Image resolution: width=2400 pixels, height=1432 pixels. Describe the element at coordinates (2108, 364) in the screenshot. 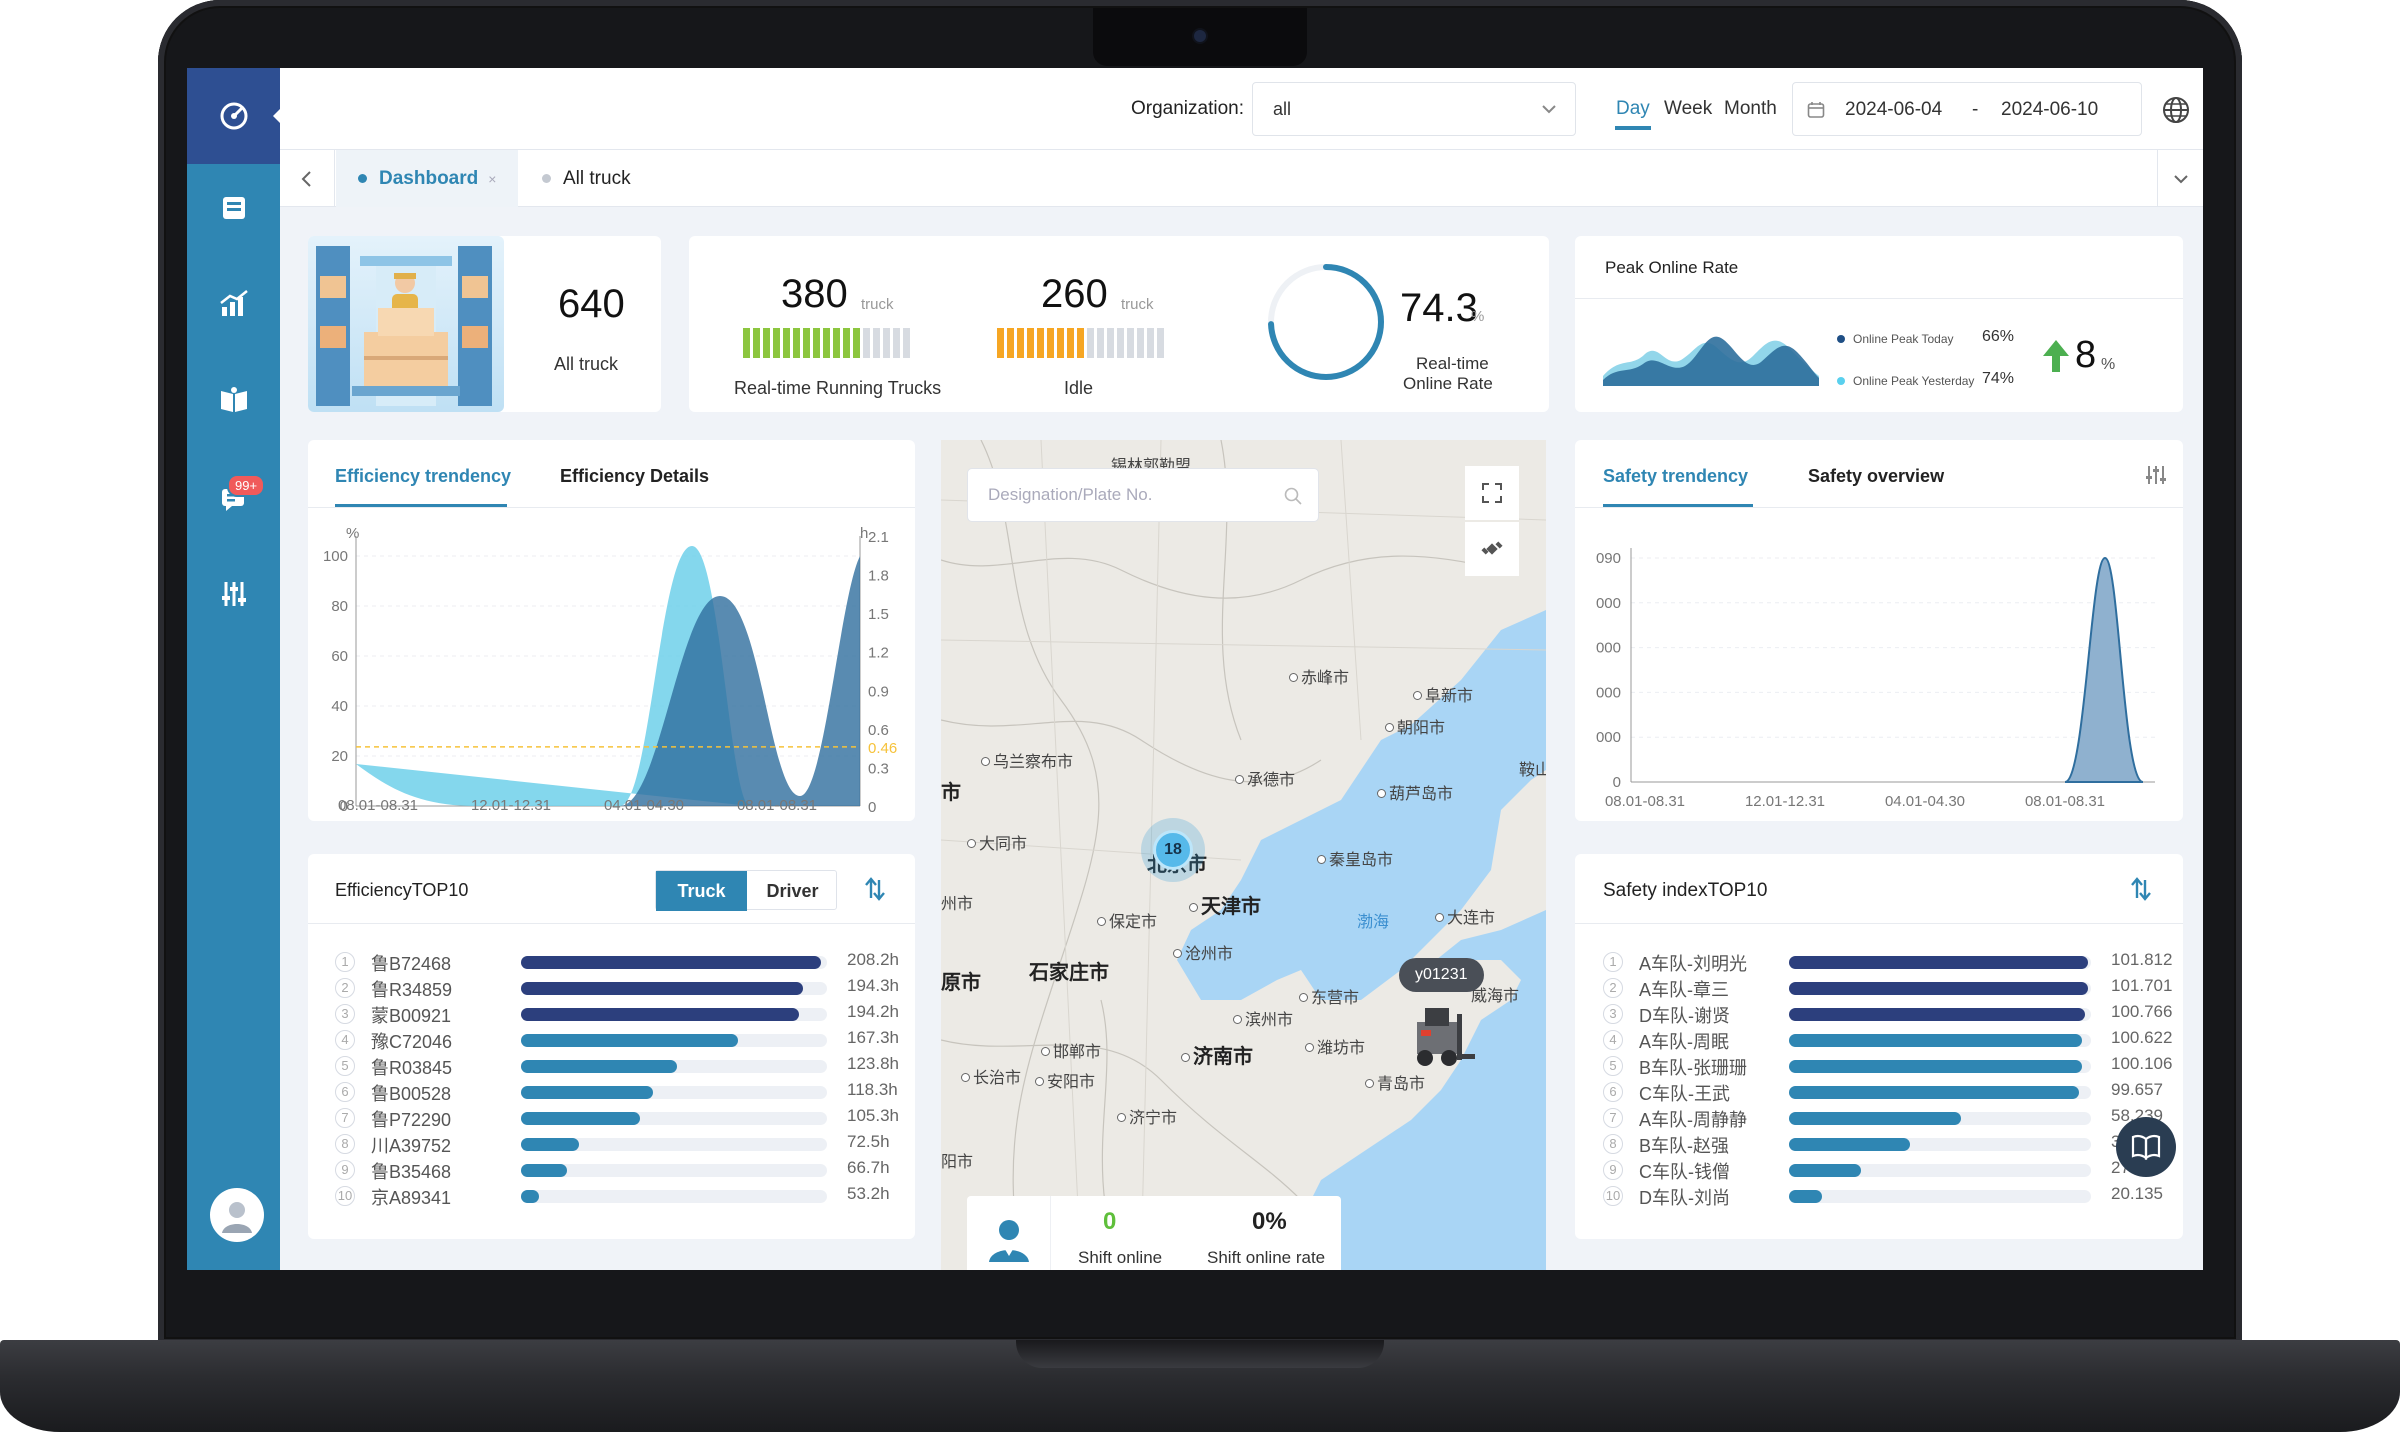

I see `peak-change-unit: %` at that location.